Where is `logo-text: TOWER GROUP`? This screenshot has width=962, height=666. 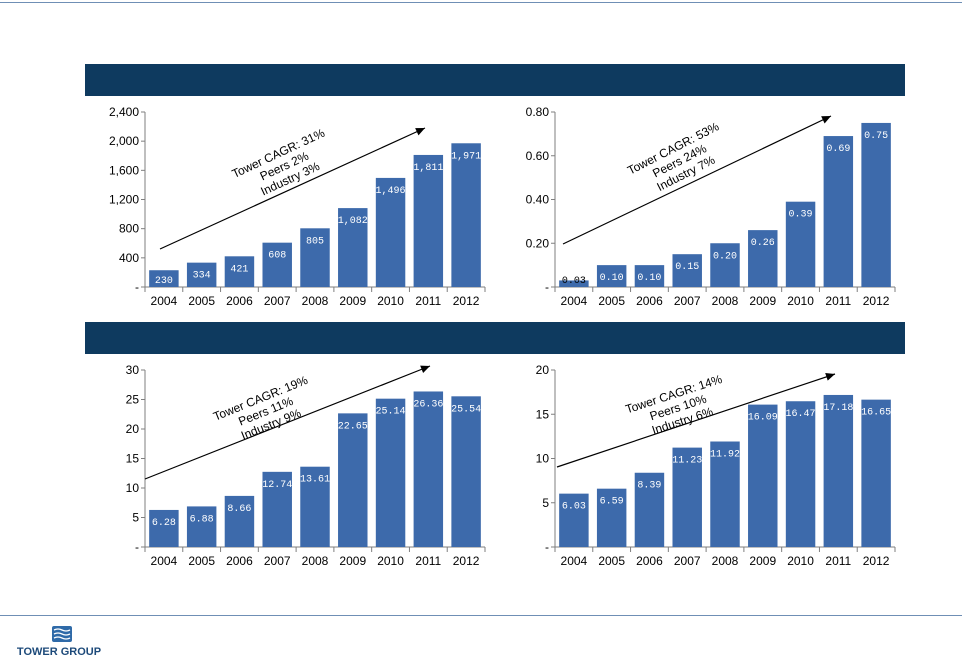
logo-text: TOWER GROUP is located at coordinates (59, 652).